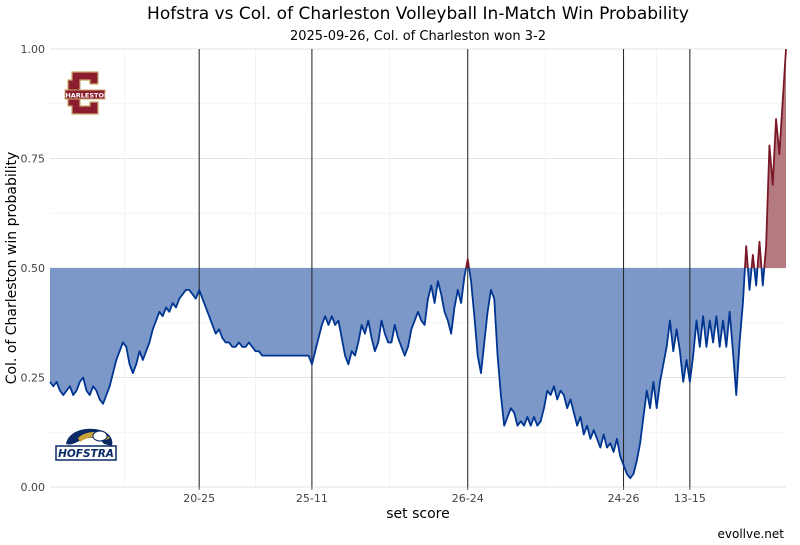 Image resolution: width=800 pixels, height=545 pixels. Describe the element at coordinates (751, 534) in the screenshot. I see `source-caption: evollve.net` at that location.